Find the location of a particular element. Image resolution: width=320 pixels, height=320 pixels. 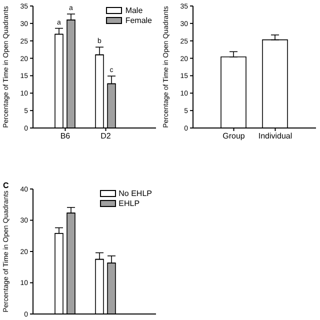

x-tick-label: Individual is located at coordinates (275, 136).